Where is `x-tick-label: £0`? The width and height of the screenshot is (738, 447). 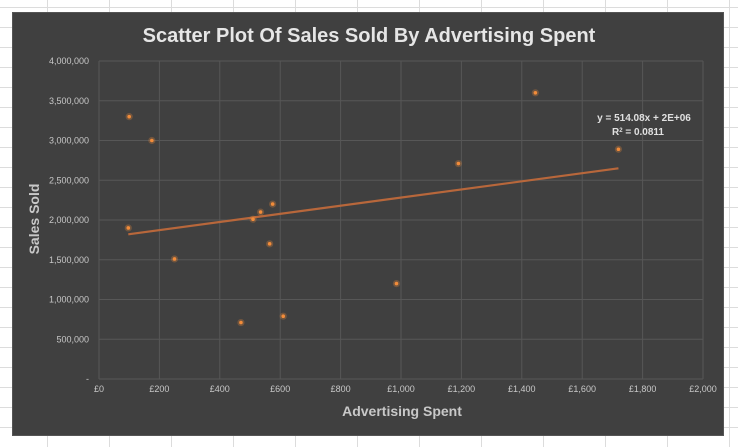
x-tick-label: £0 is located at coordinates (99, 389).